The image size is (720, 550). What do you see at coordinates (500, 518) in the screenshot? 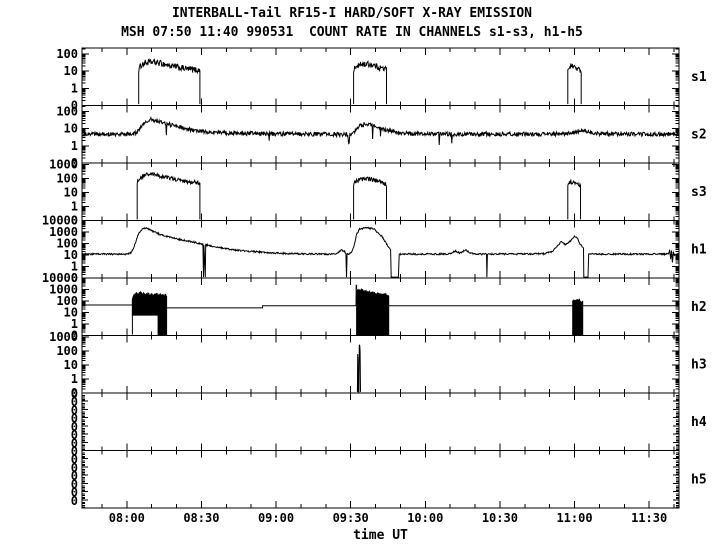
I see `x-tick-label: 10:30` at bounding box center [500, 518].